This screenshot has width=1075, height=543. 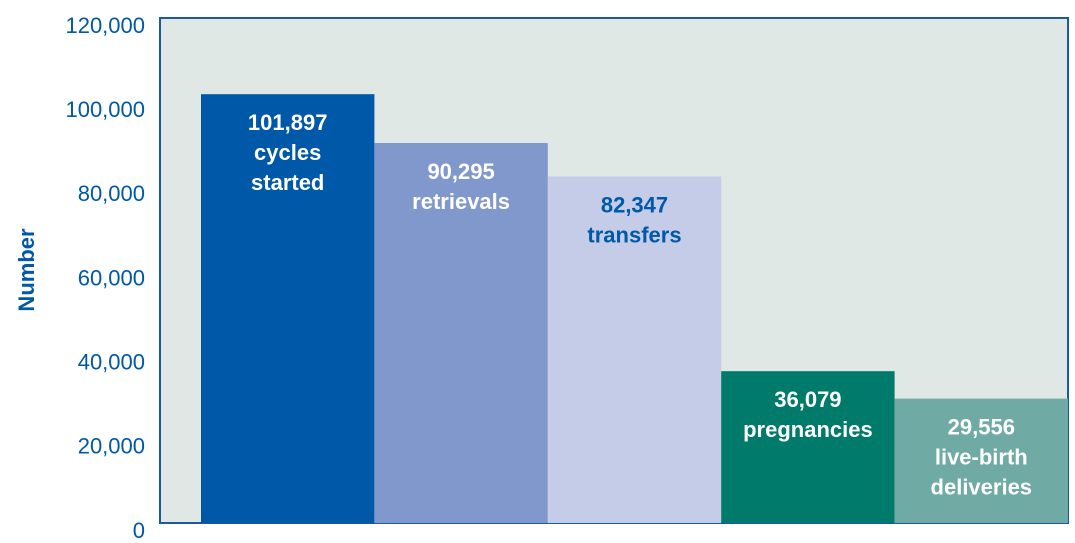 What do you see at coordinates (287, 167) in the screenshot?
I see `category-label: cycles started` at bounding box center [287, 167].